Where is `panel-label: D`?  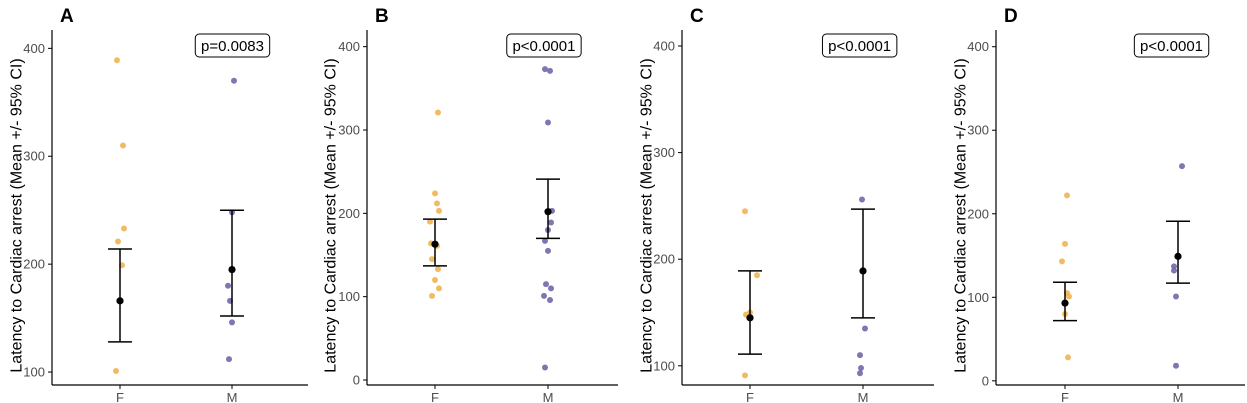 panel-label: D is located at coordinates (1011, 16).